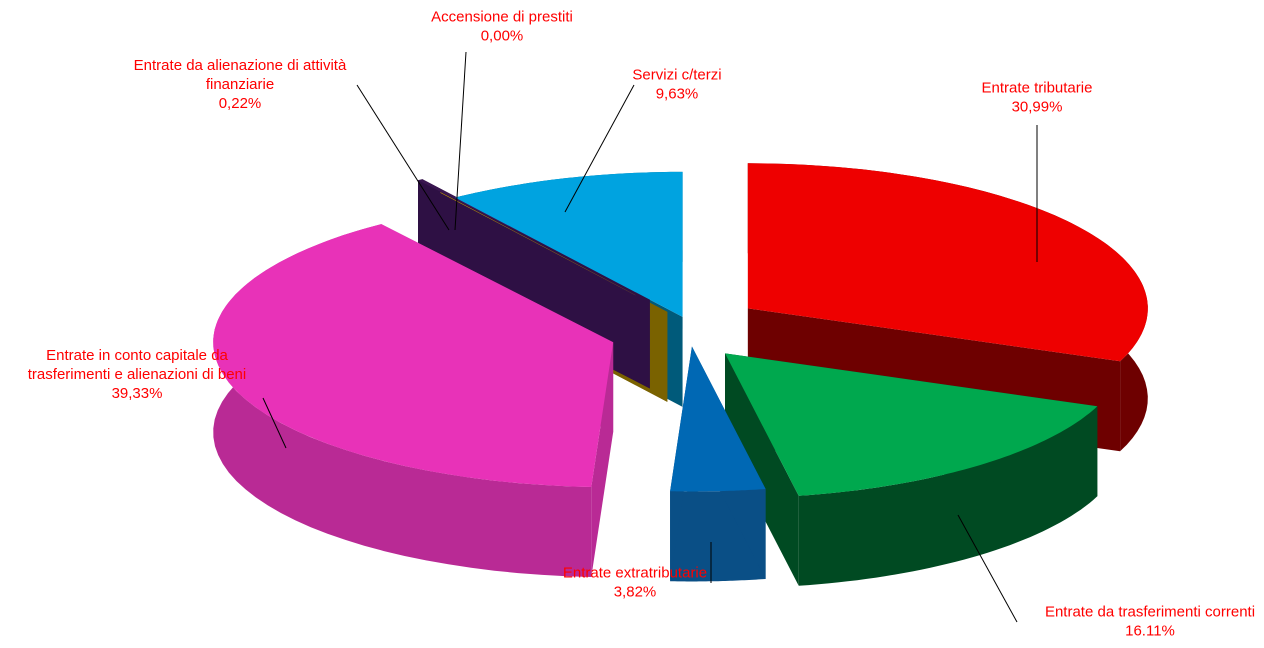 The height and width of the screenshot is (648, 1264). Describe the element at coordinates (1150, 621) in the screenshot. I see `slice-label-trasferimenti_correnti: Entrate da trasferimenti correnti 16.11%` at that location.